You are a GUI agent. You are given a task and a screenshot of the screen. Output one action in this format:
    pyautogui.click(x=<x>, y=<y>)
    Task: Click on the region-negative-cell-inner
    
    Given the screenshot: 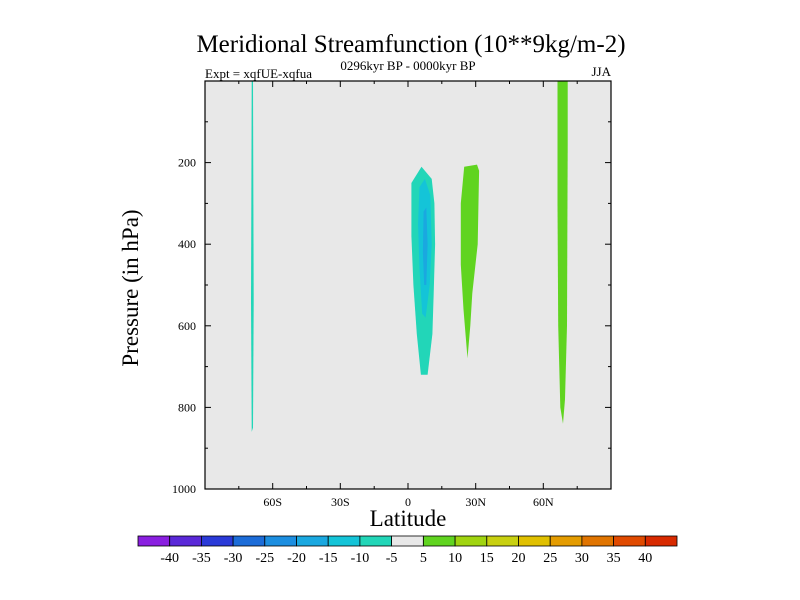 What is the action you would take?
    pyautogui.click(x=425, y=246)
    